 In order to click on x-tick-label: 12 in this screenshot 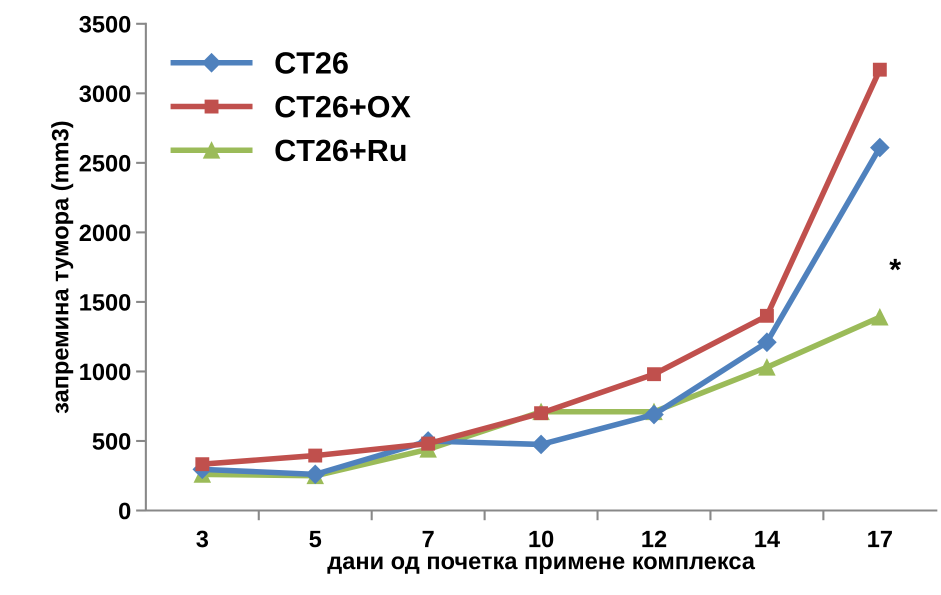, I will do `click(654, 539)`.